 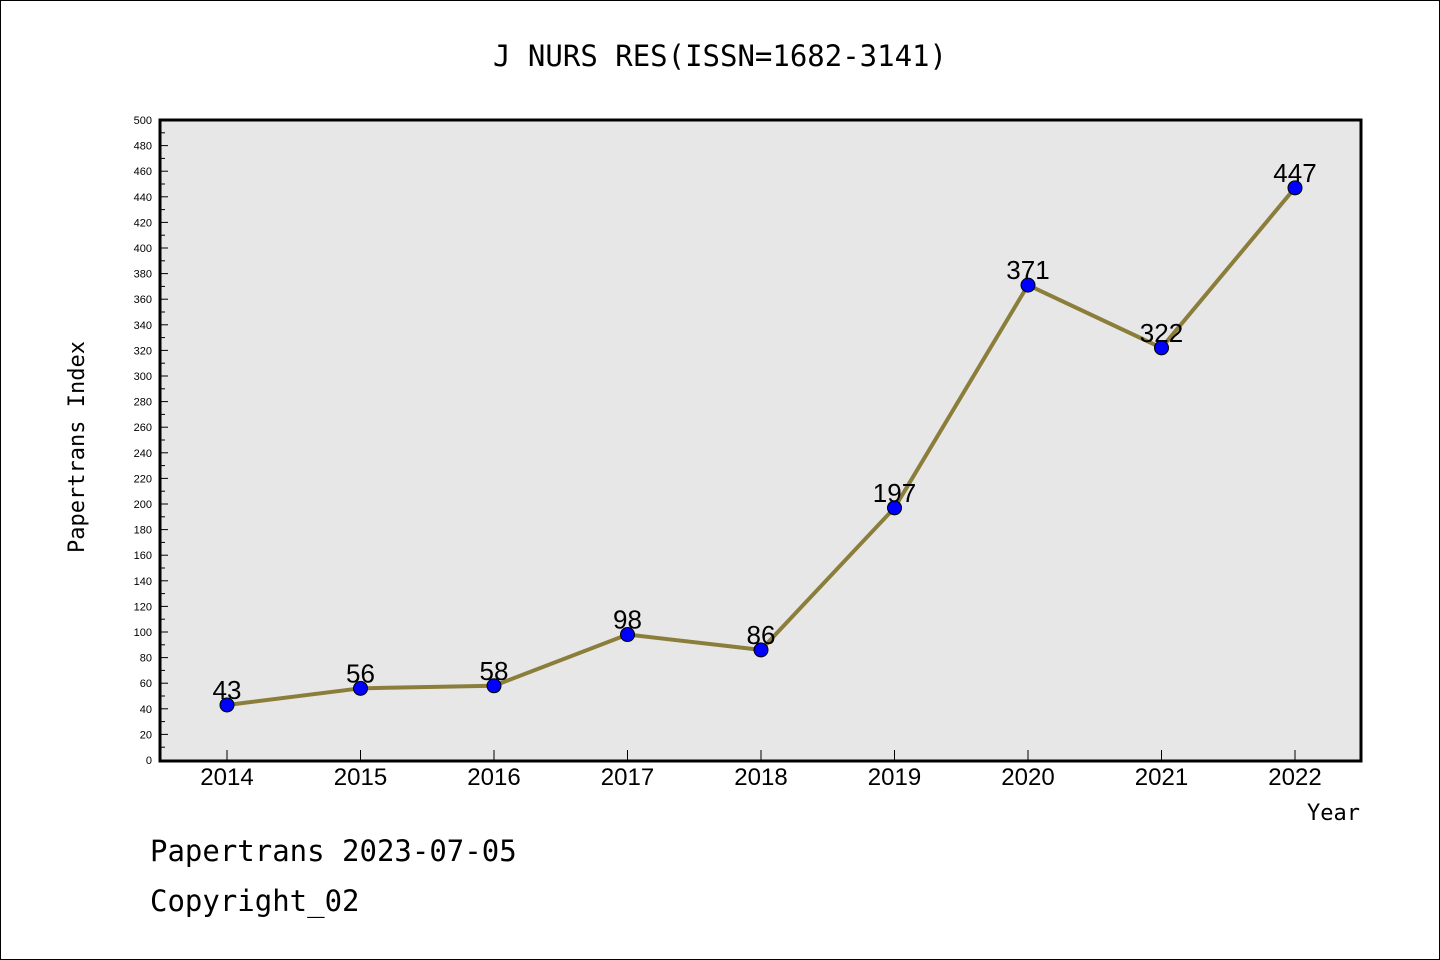 What do you see at coordinates (143, 454) in the screenshot?
I see `y-tick-label: 240` at bounding box center [143, 454].